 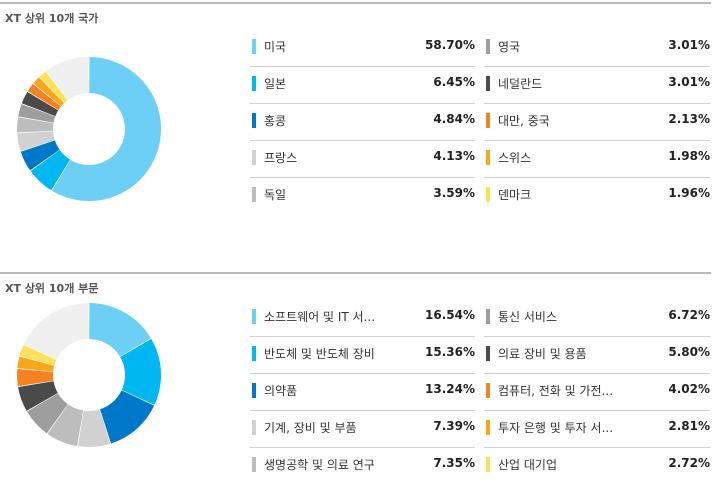 What do you see at coordinates (689, 426) in the screenshot?
I see `legend-value: 2.81%` at bounding box center [689, 426].